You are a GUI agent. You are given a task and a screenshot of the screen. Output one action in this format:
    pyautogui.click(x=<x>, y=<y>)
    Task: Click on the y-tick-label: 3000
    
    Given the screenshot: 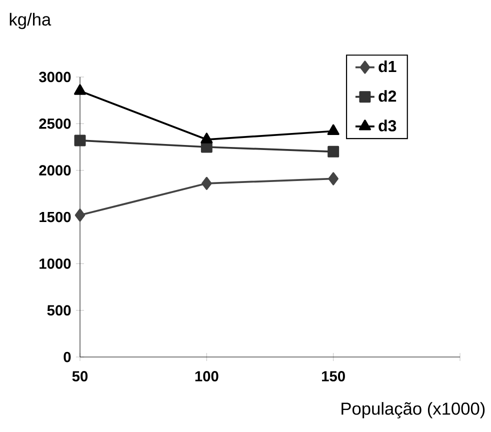 What is the action you would take?
    pyautogui.click(x=55, y=77)
    